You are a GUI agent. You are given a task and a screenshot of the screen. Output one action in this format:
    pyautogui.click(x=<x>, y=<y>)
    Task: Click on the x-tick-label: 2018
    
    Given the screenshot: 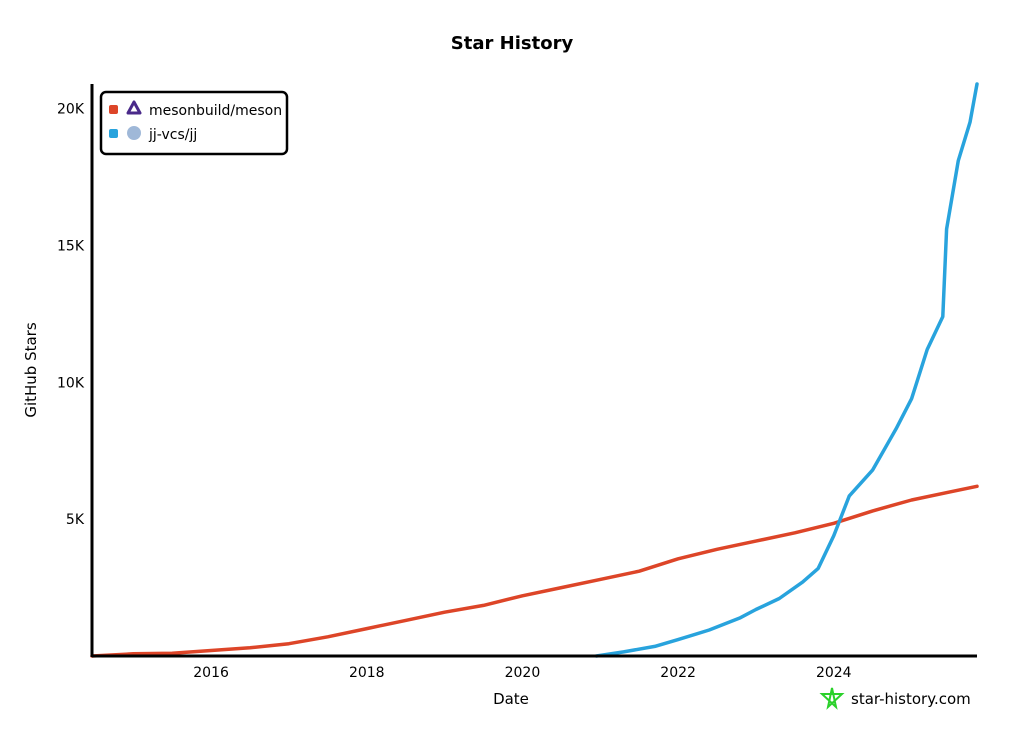 What is the action you would take?
    pyautogui.click(x=367, y=673)
    